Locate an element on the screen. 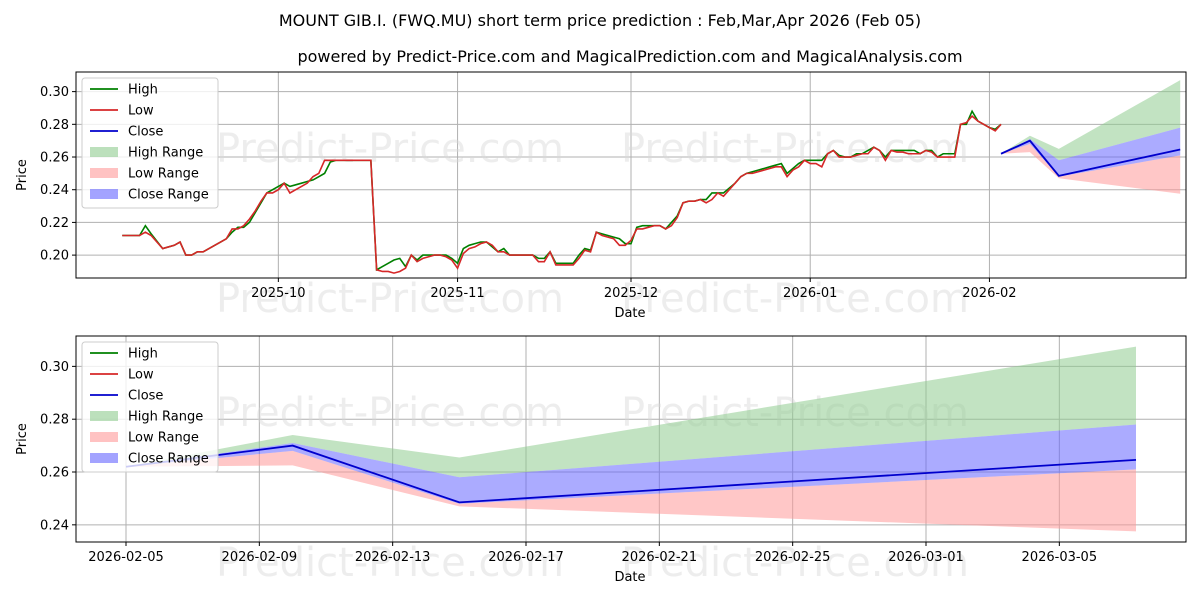 Image resolution: width=1200 pixels, height=604 pixels. x-tick-label: 2026-02-17 is located at coordinates (526, 557).